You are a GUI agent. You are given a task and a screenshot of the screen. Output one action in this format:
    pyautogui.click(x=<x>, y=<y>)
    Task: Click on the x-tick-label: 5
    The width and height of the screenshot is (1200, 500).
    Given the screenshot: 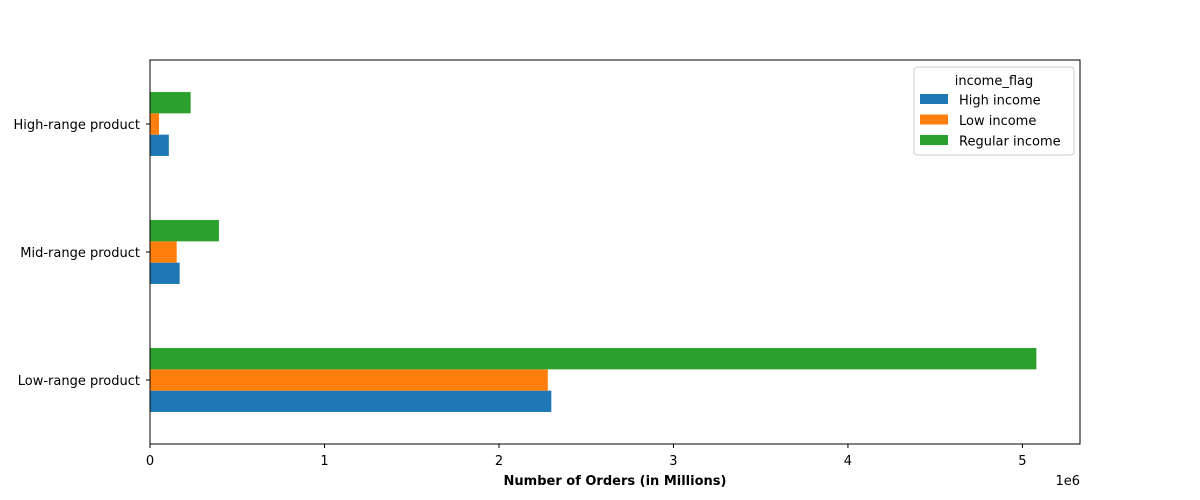 What is the action you would take?
    pyautogui.click(x=1022, y=461)
    